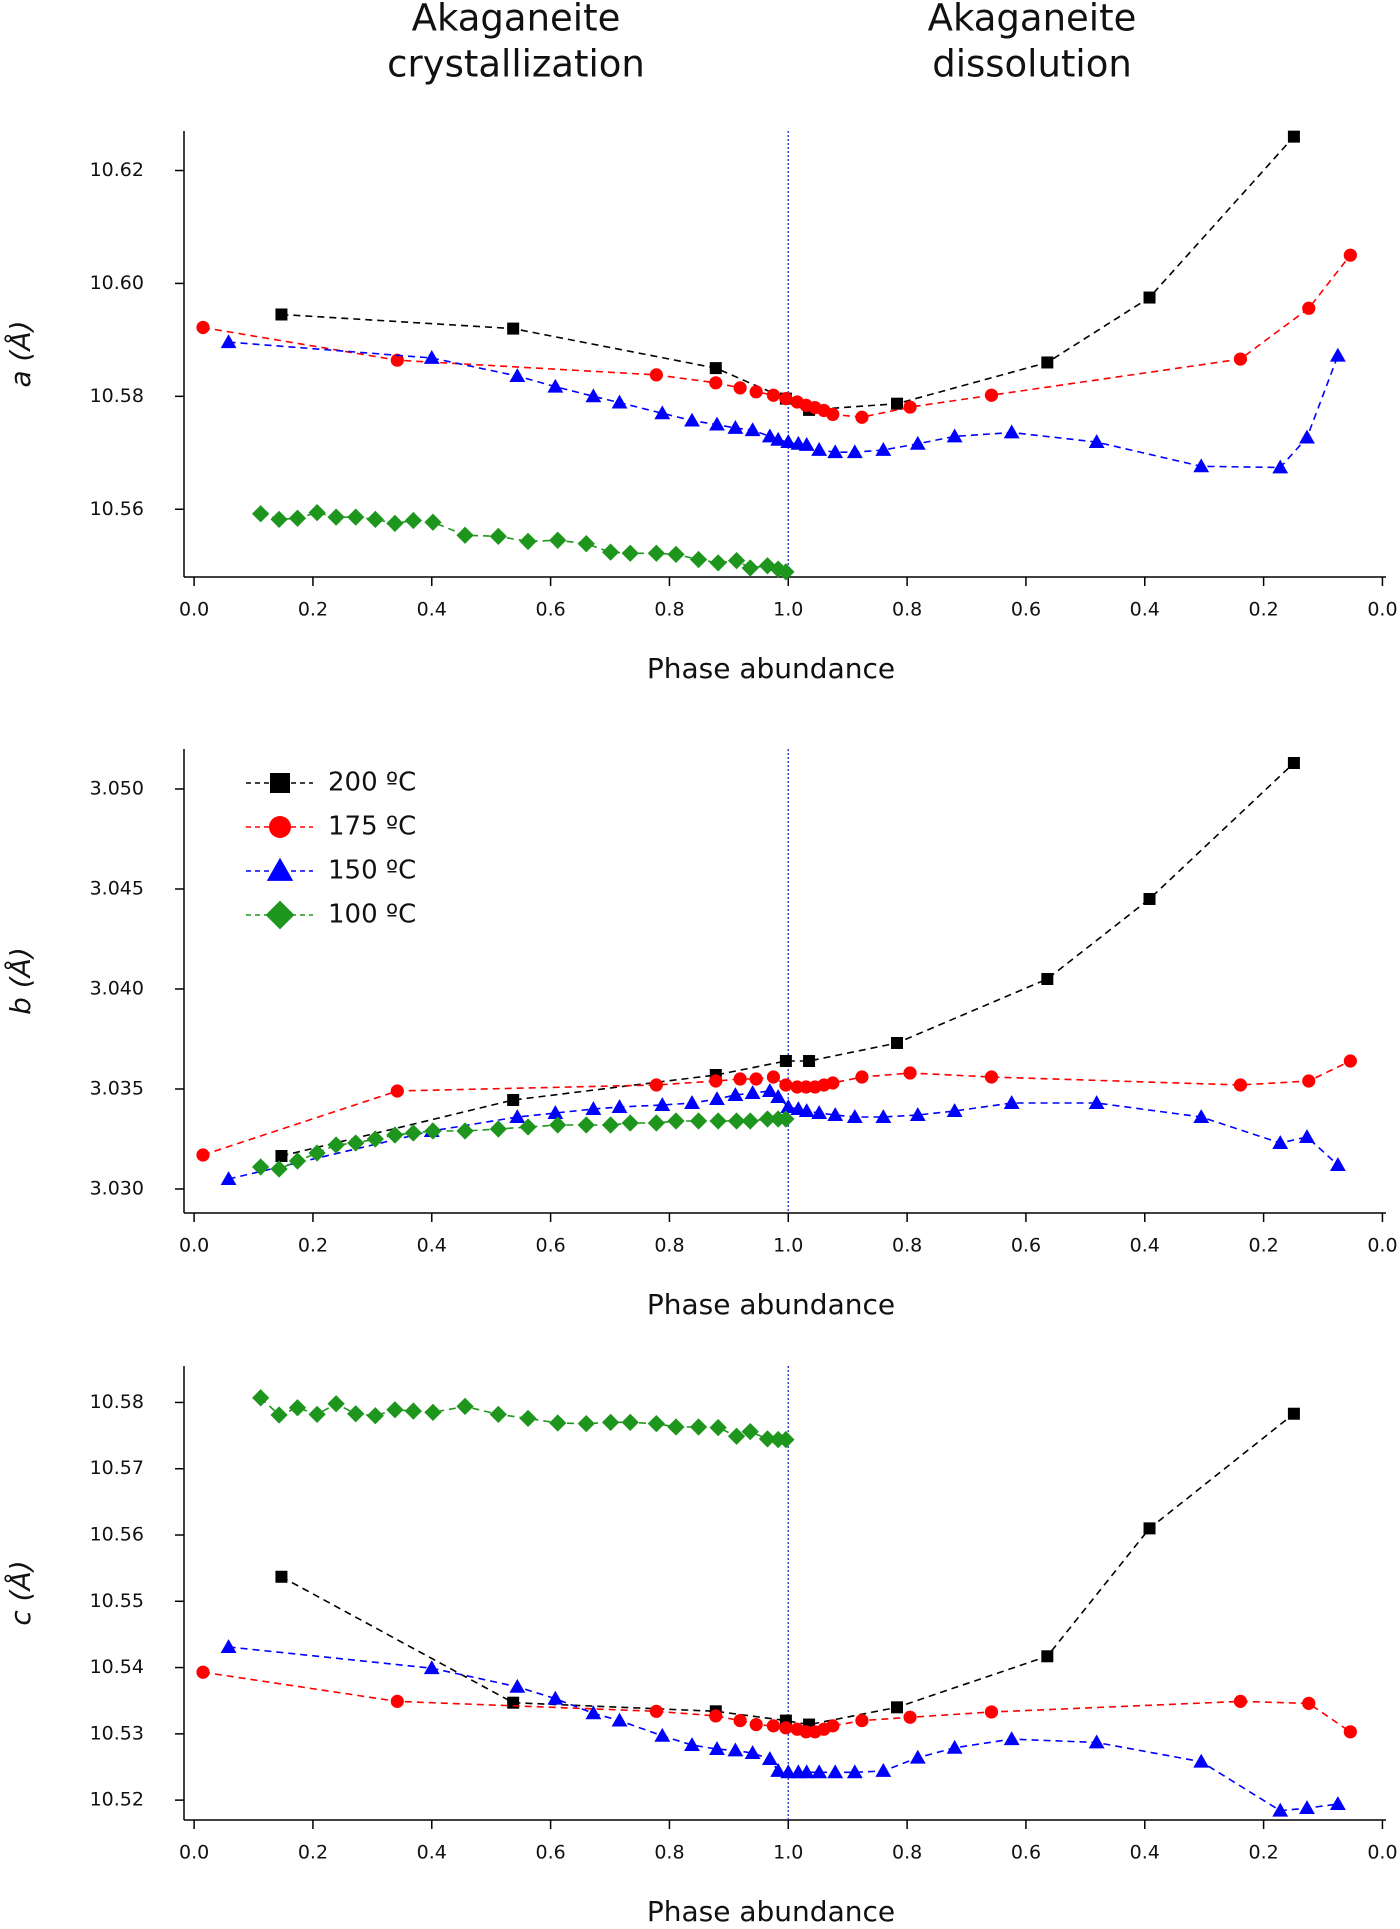 Image resolution: width=1400 pixels, height=1929 pixels. Describe the element at coordinates (372, 827) in the screenshot. I see `legend-label: 175 ºC` at that location.